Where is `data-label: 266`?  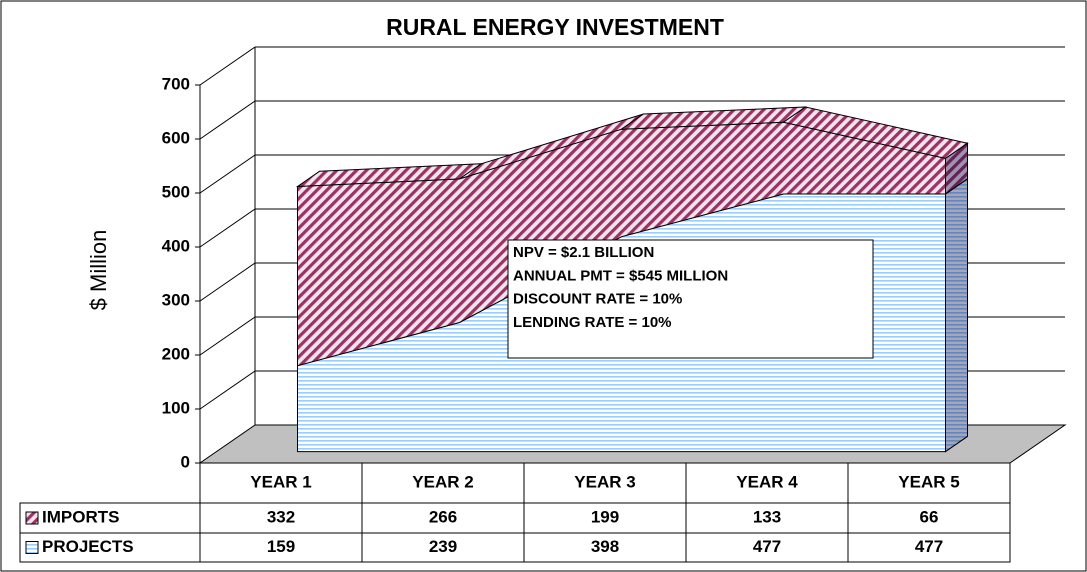
data-label: 266 is located at coordinates (443, 516).